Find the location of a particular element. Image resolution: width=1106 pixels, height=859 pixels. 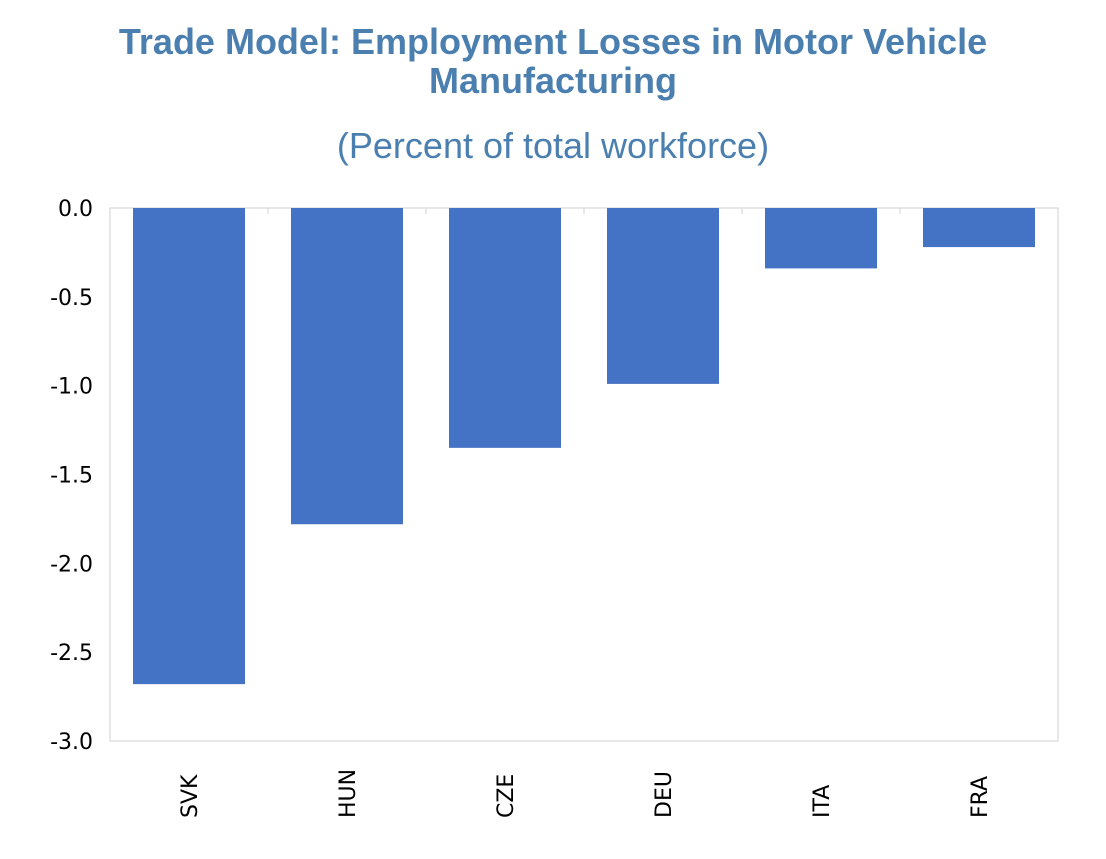

y-tick-label: -1.5 is located at coordinates (71, 476).